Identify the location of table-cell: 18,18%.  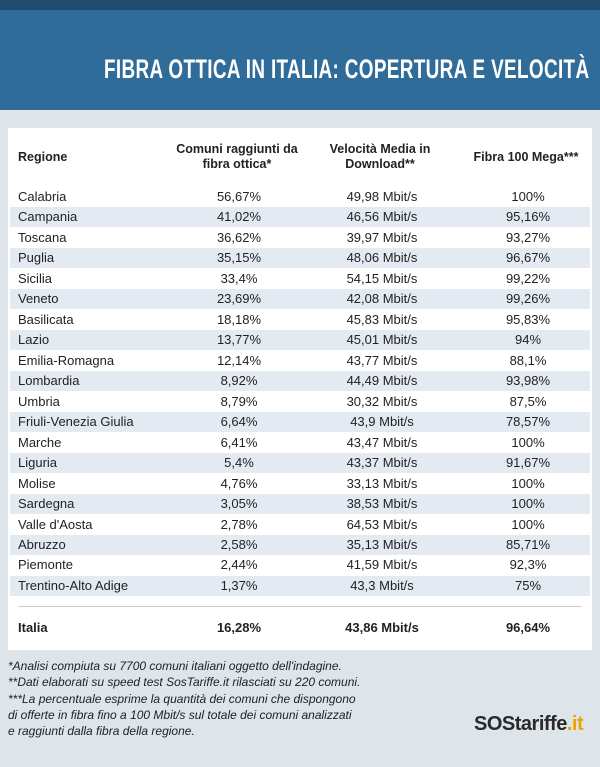
(239, 319).